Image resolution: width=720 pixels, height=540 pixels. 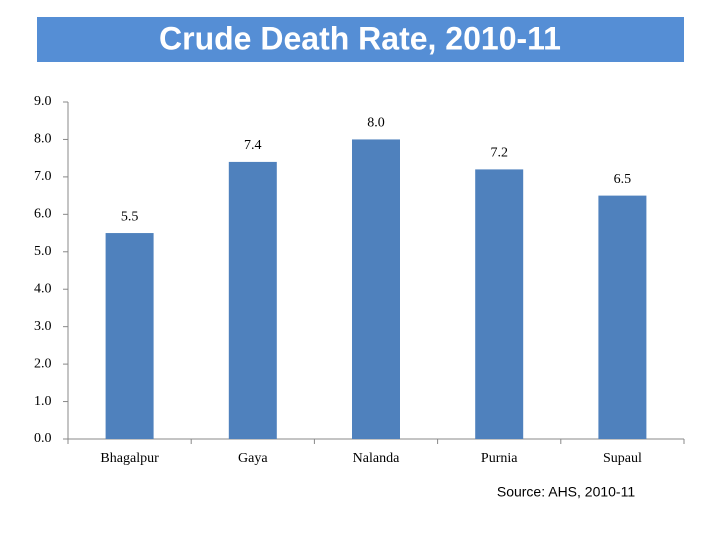 I want to click on y-tick-label: 1.0, so click(x=43, y=401).